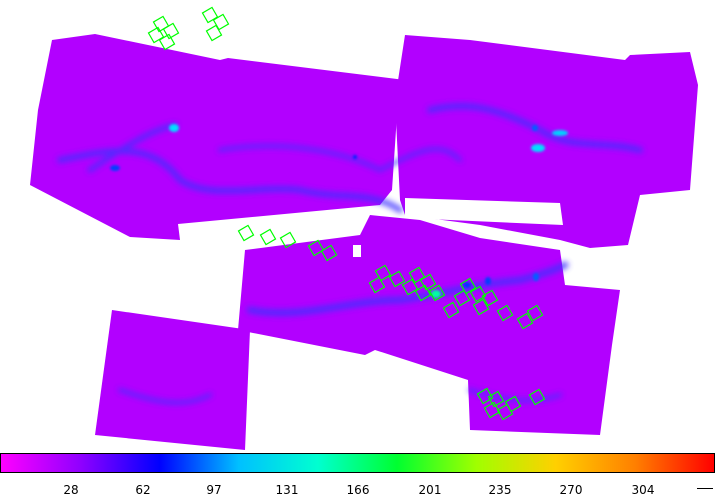 Image resolution: width=715 pixels, height=499 pixels. Describe the element at coordinates (705, 488) in the screenshot. I see `scale-mark` at that location.